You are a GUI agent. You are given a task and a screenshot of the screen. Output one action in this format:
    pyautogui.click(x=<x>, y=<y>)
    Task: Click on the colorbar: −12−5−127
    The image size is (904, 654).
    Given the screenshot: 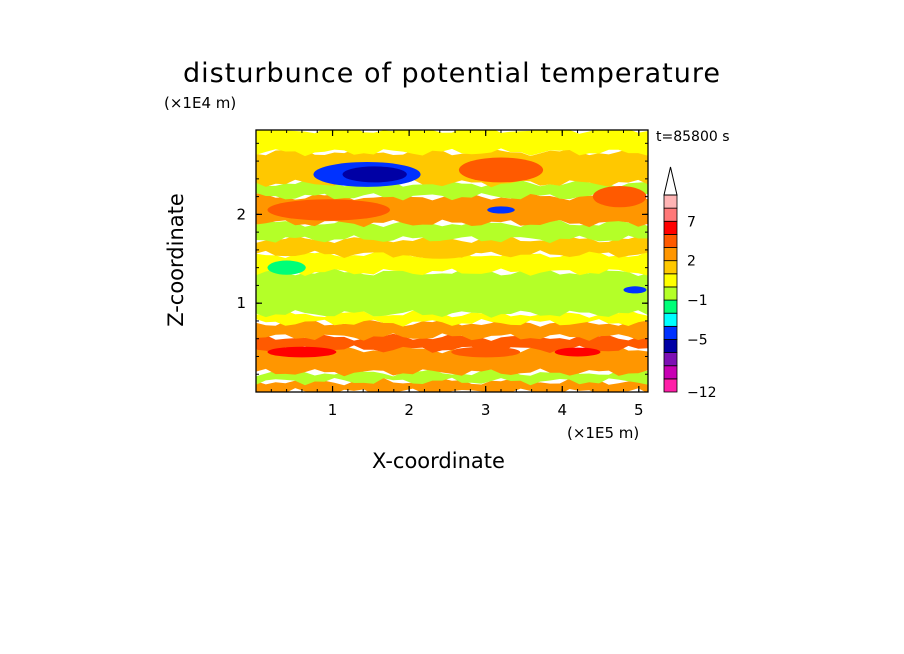 What is the action you would take?
    pyautogui.click(x=690, y=283)
    